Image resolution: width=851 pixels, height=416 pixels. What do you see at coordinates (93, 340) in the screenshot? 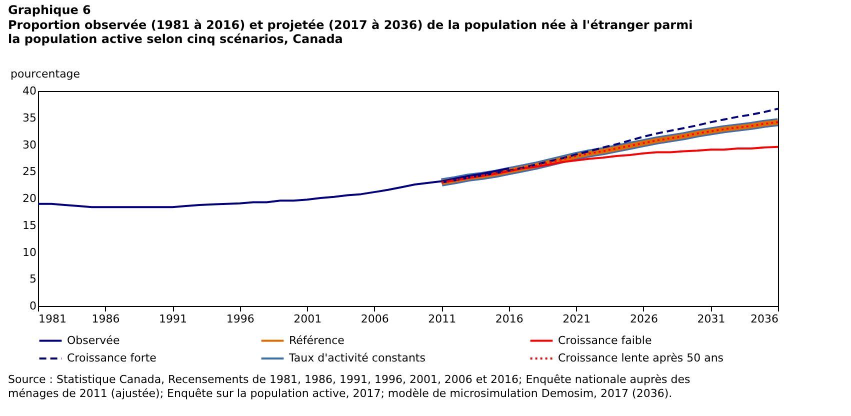
I see `legend-label: Observée` at bounding box center [93, 340].